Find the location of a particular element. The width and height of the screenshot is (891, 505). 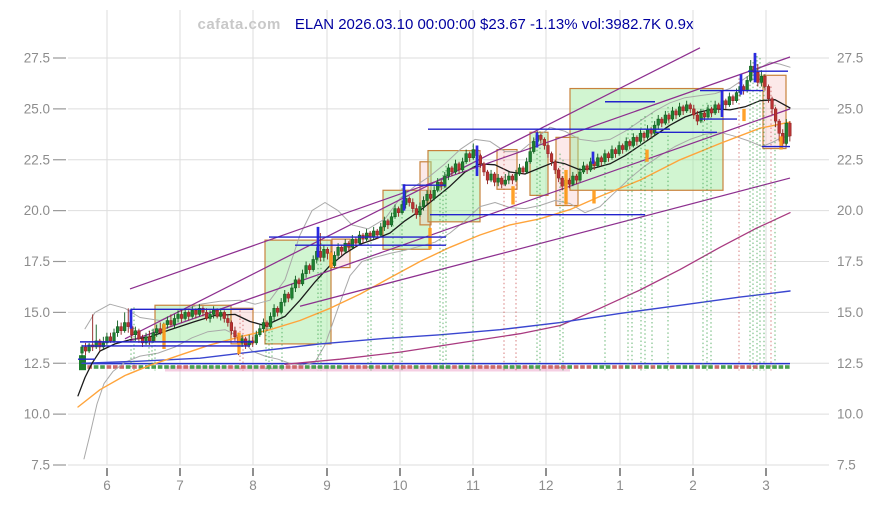

x-axis-month-label: 3 is located at coordinates (766, 485).